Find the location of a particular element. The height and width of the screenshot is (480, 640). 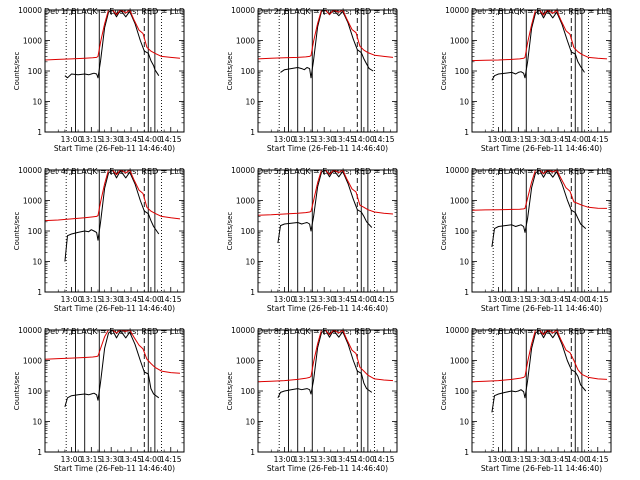

panel-title: Det 4f,BLACK = Events, RED = LLD is located at coordinates (114, 171).